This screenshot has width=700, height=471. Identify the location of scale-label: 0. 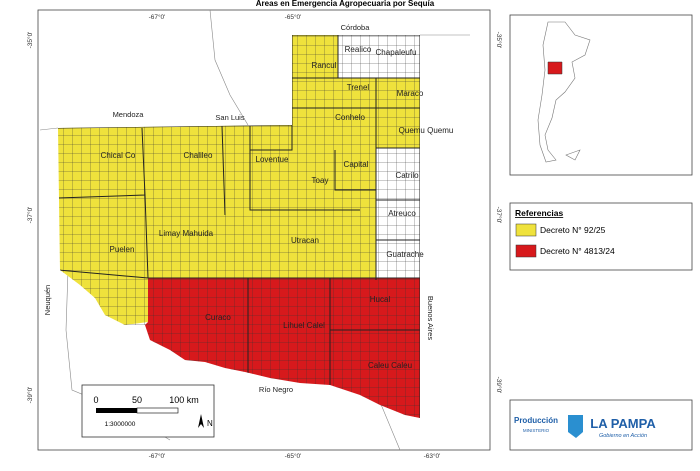
(95, 400).